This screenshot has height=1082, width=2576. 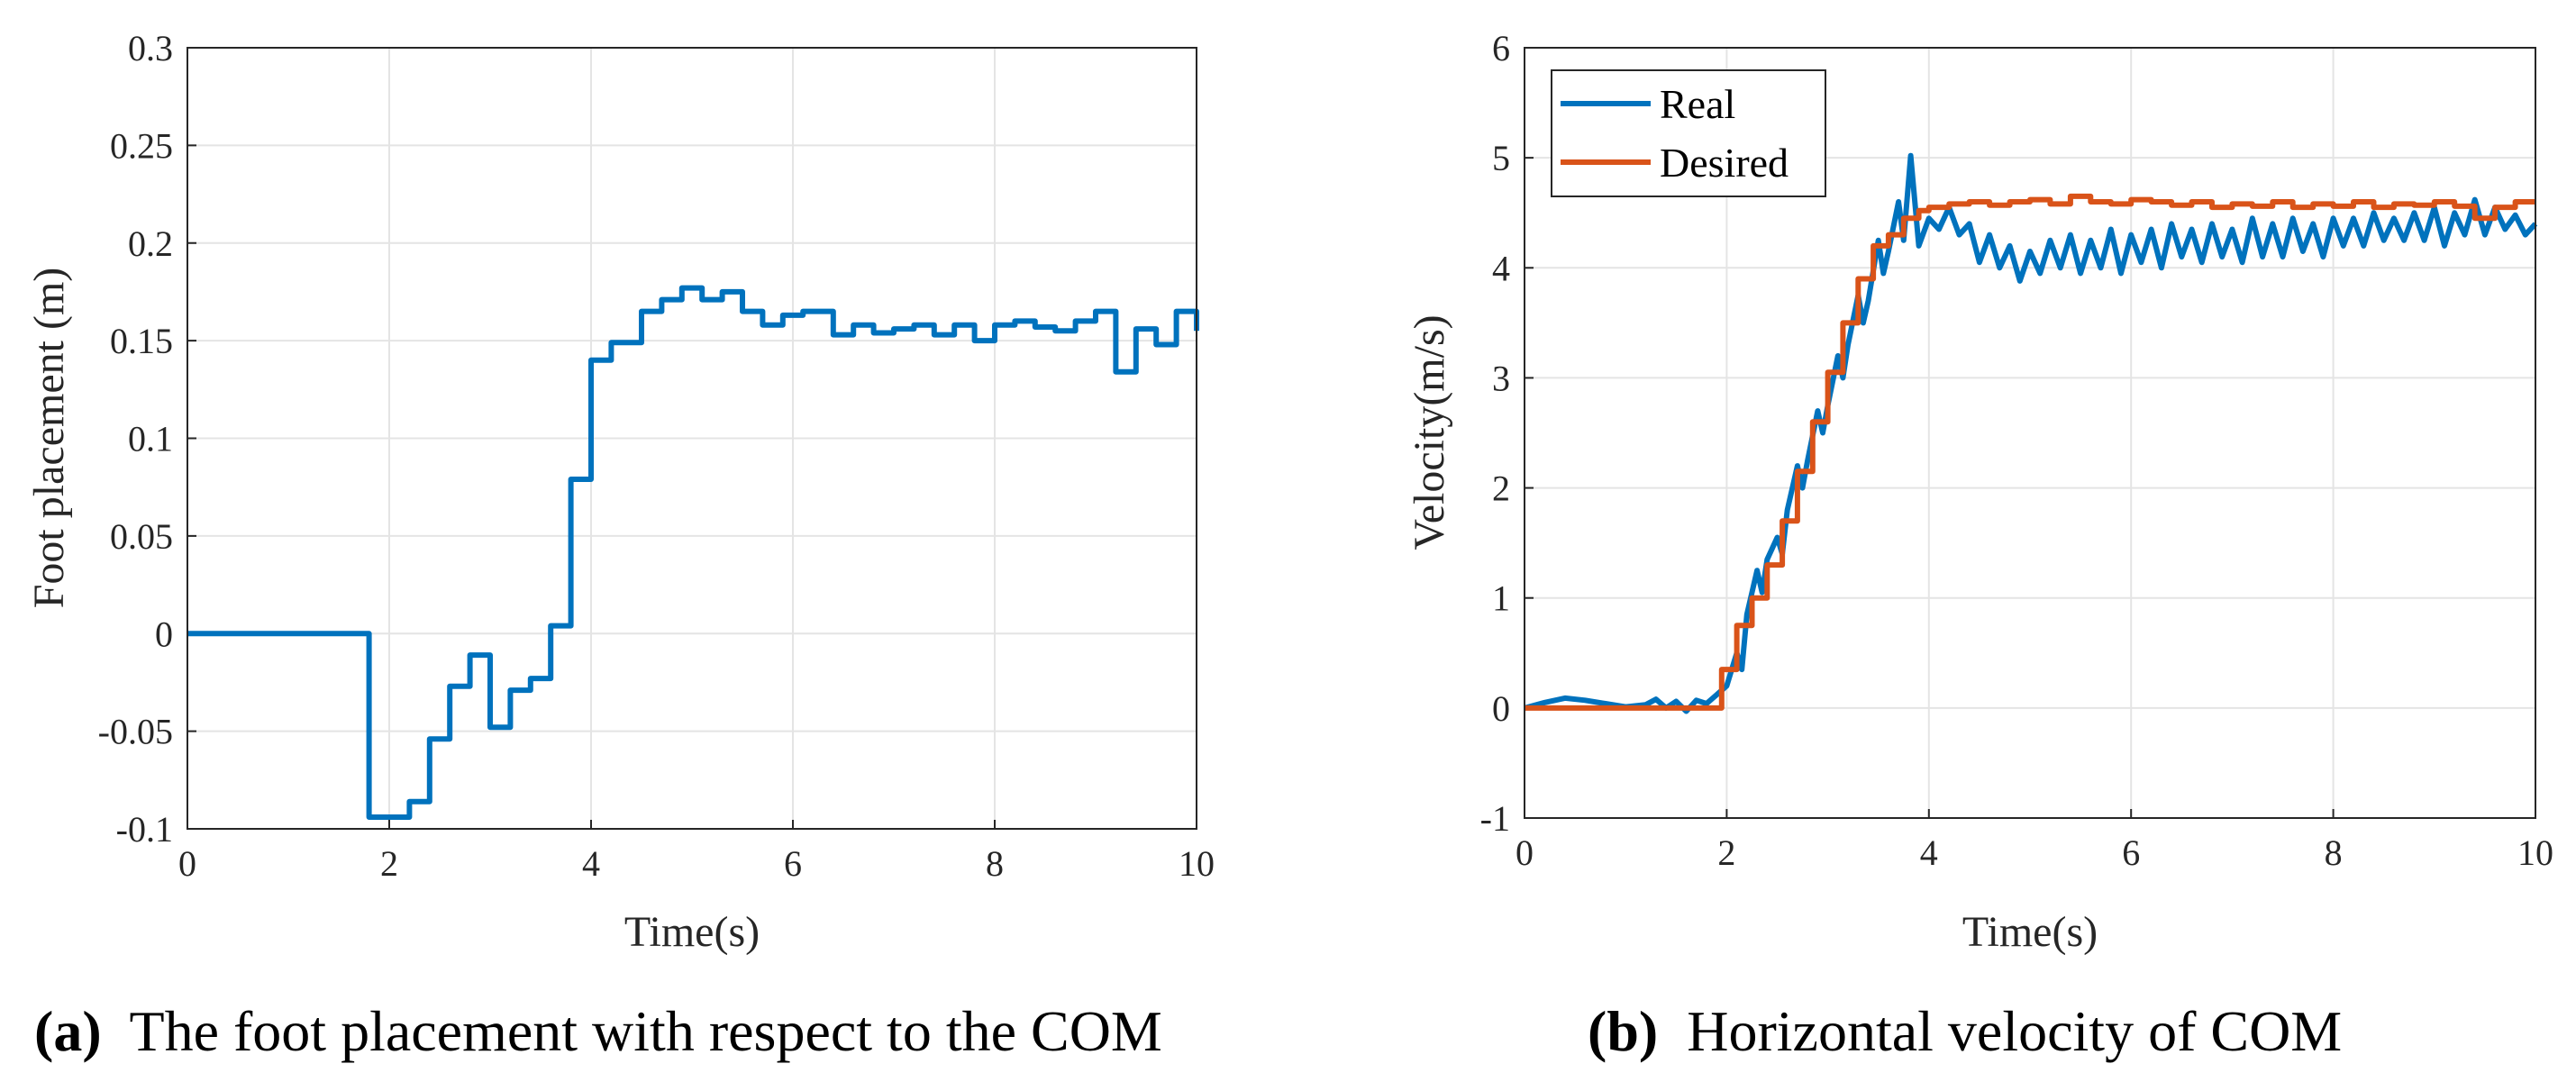 What do you see at coordinates (1429, 432) in the screenshot?
I see `y-axis-label-b: Velocity(m/s)` at bounding box center [1429, 432].